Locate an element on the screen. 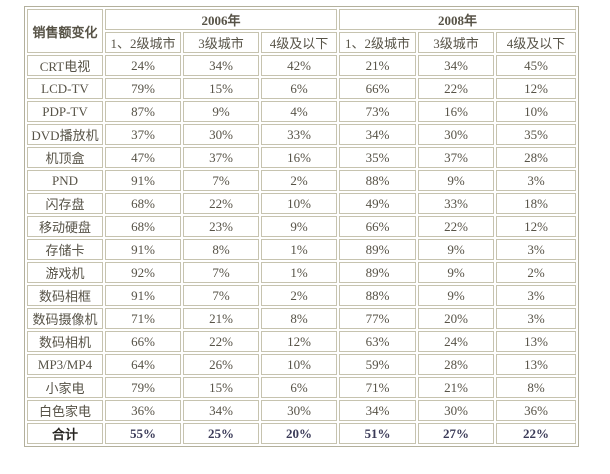  value-cell: 13% is located at coordinates (536, 341).